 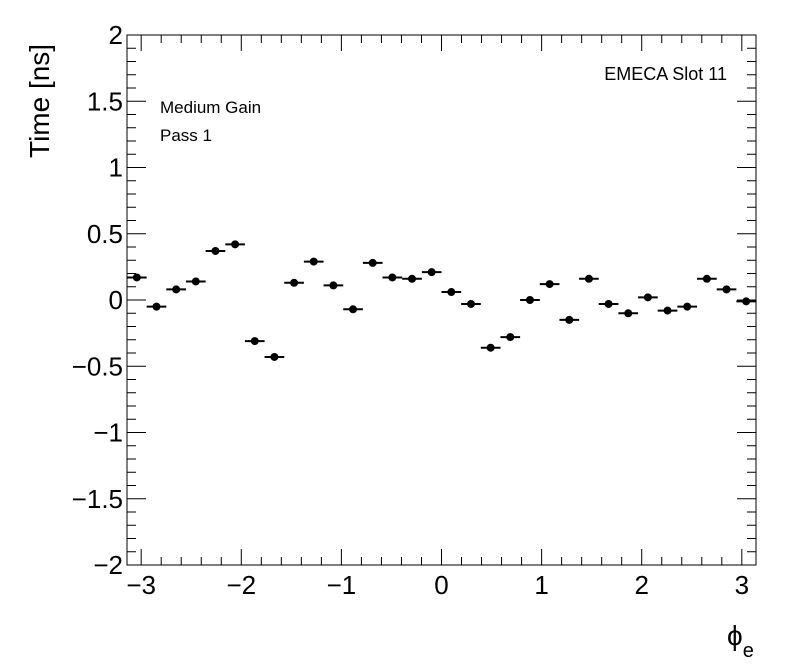 What do you see at coordinates (441, 300) in the screenshot?
I see `data-points` at bounding box center [441, 300].